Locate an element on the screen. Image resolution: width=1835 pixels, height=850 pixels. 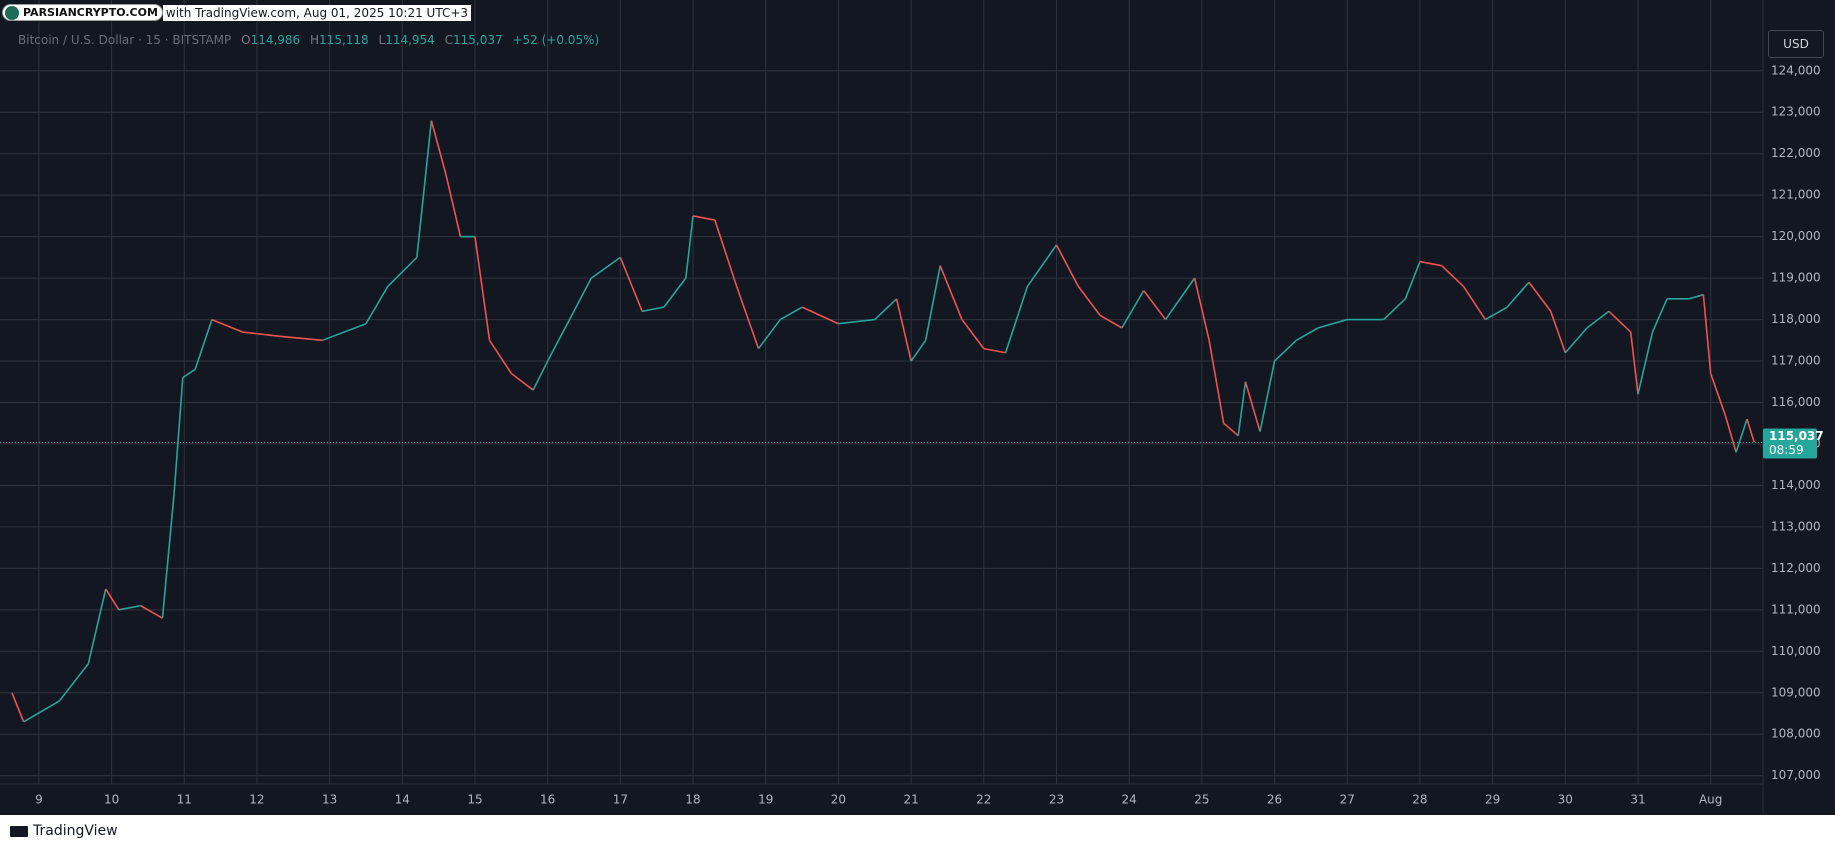
last-price-label: 115,037 is located at coordinates (1796, 436).